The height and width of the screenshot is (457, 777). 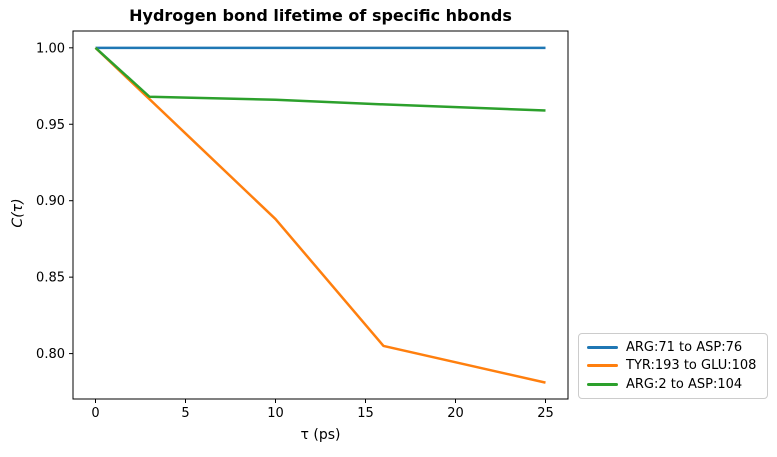 I want to click on x-tick-label: 25, so click(x=545, y=413).